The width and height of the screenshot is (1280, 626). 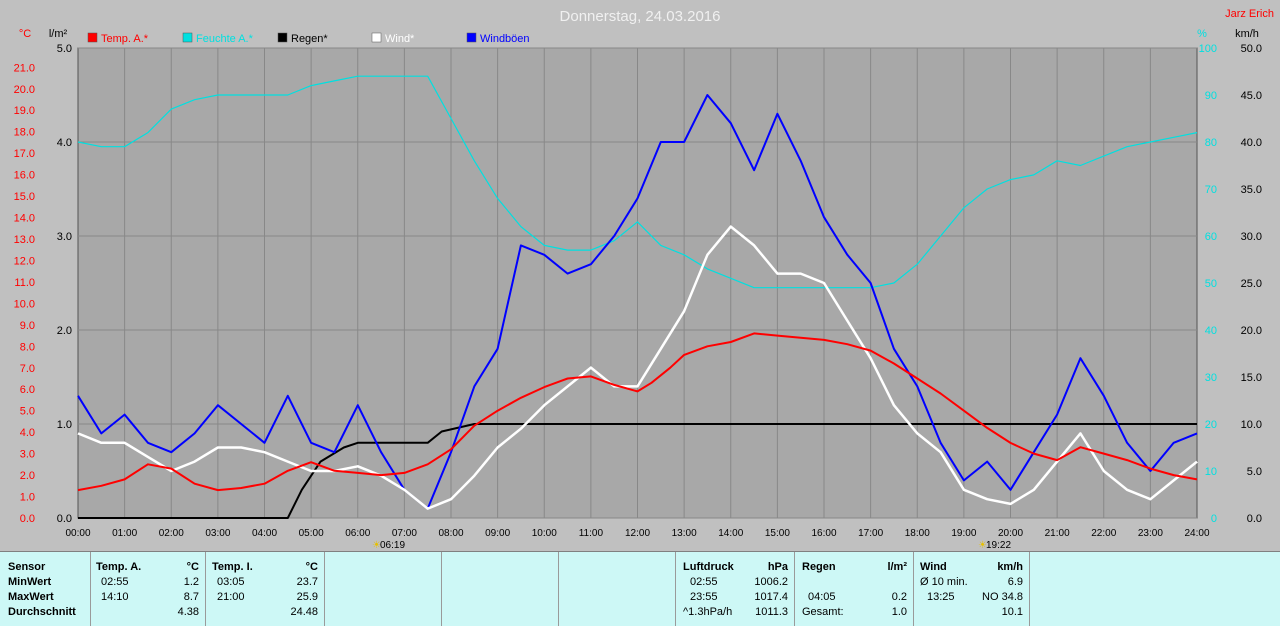 What do you see at coordinates (24, 219) in the screenshot?
I see `temp-tick-label: 14.0` at bounding box center [24, 219].